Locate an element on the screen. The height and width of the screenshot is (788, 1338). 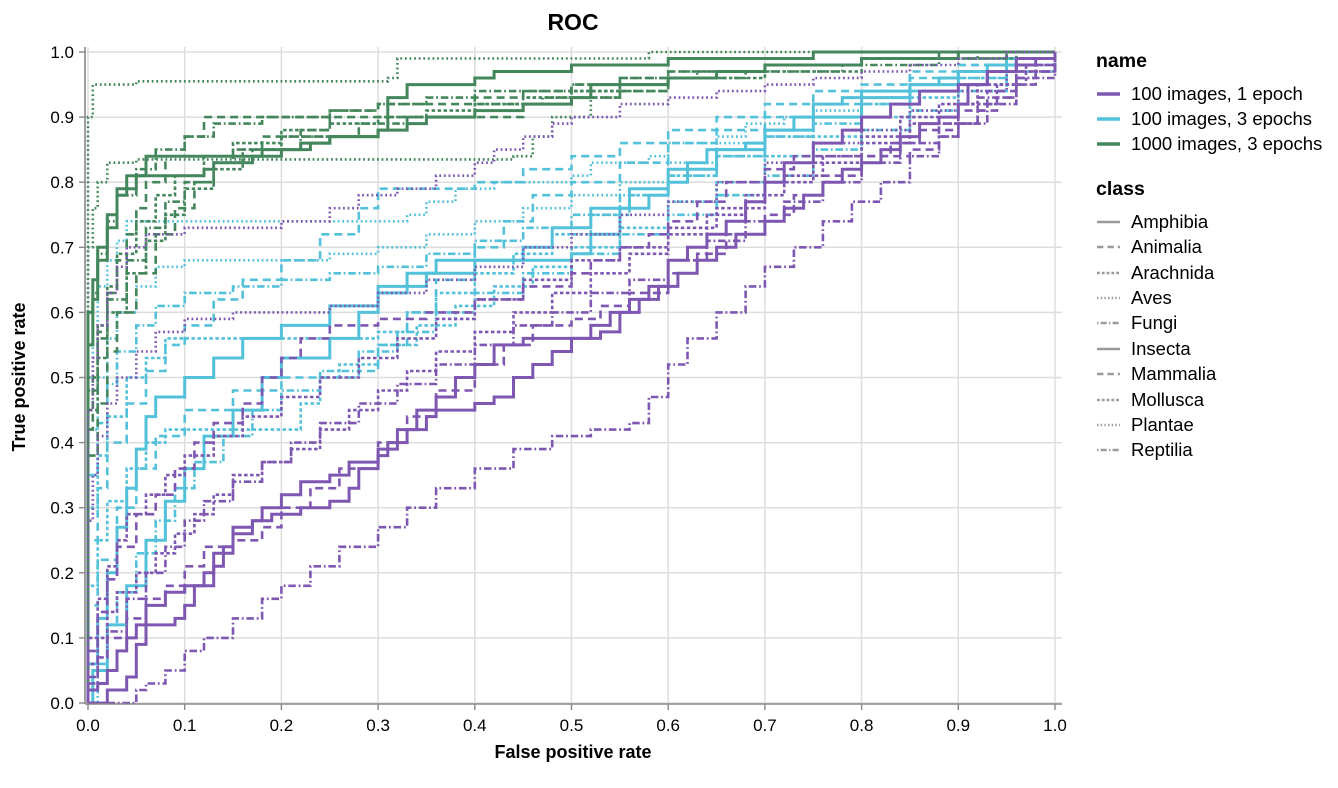
legend-entry-label: Arachnida is located at coordinates (1173, 272).